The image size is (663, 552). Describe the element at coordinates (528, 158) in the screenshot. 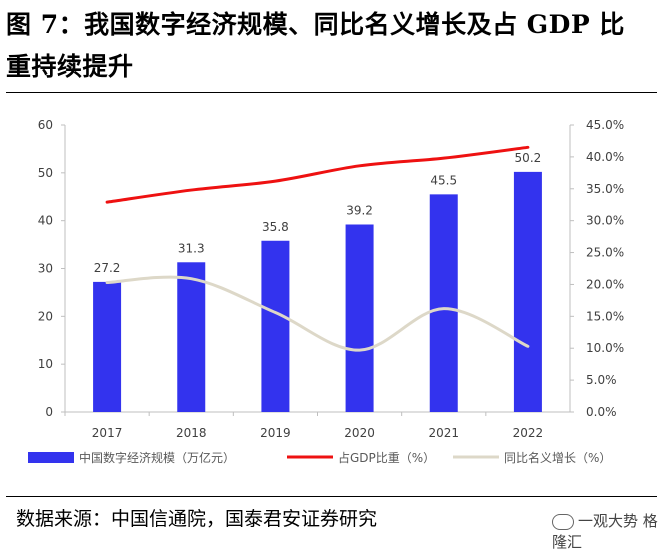

I see `bar-value-label: 50.2` at that location.